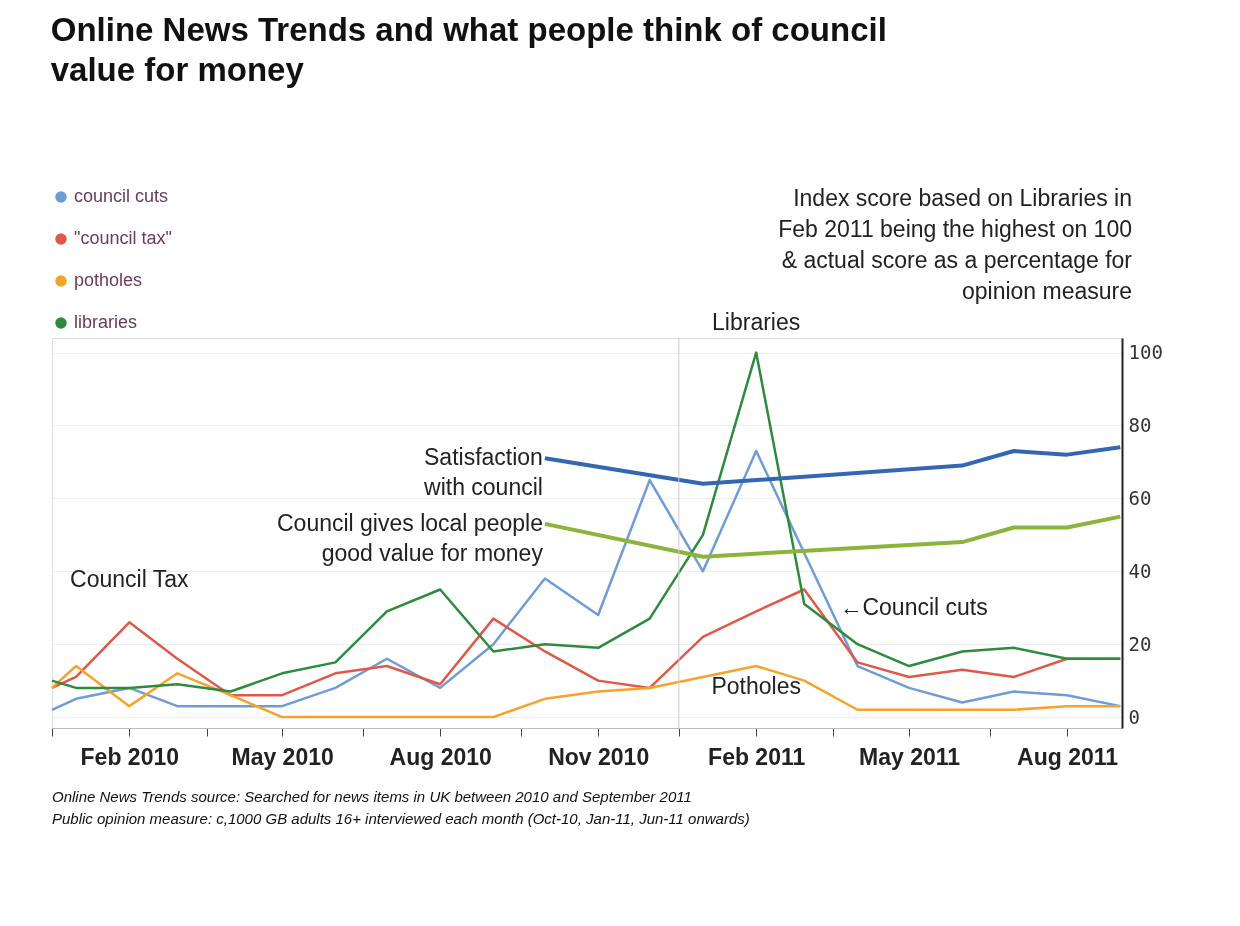 Image resolution: width=1240 pixels, height=926 pixels. I want to click on series-label: Council gives local people good value for money, so click(410, 537).